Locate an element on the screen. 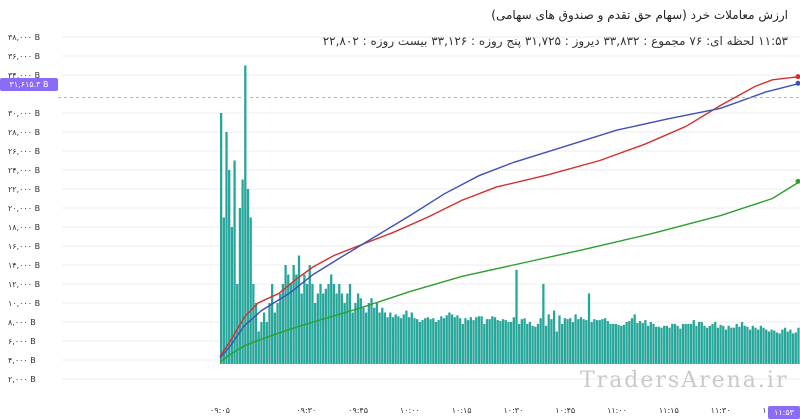  y-tick-label: ۱۴,۰۰۰ B is located at coordinates (24, 265).